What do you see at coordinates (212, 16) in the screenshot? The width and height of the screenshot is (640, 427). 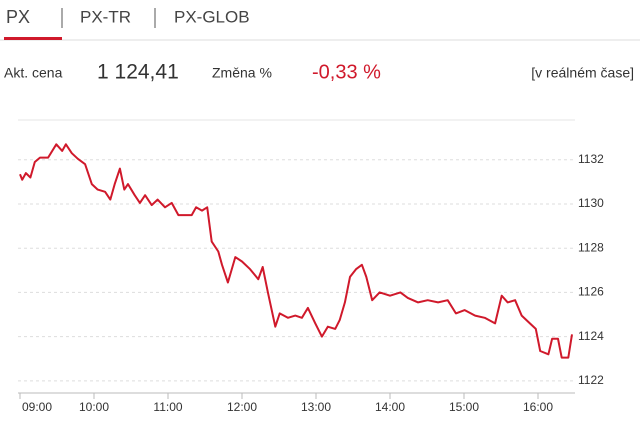 I see `tab: PX-GLOB` at bounding box center [212, 16].